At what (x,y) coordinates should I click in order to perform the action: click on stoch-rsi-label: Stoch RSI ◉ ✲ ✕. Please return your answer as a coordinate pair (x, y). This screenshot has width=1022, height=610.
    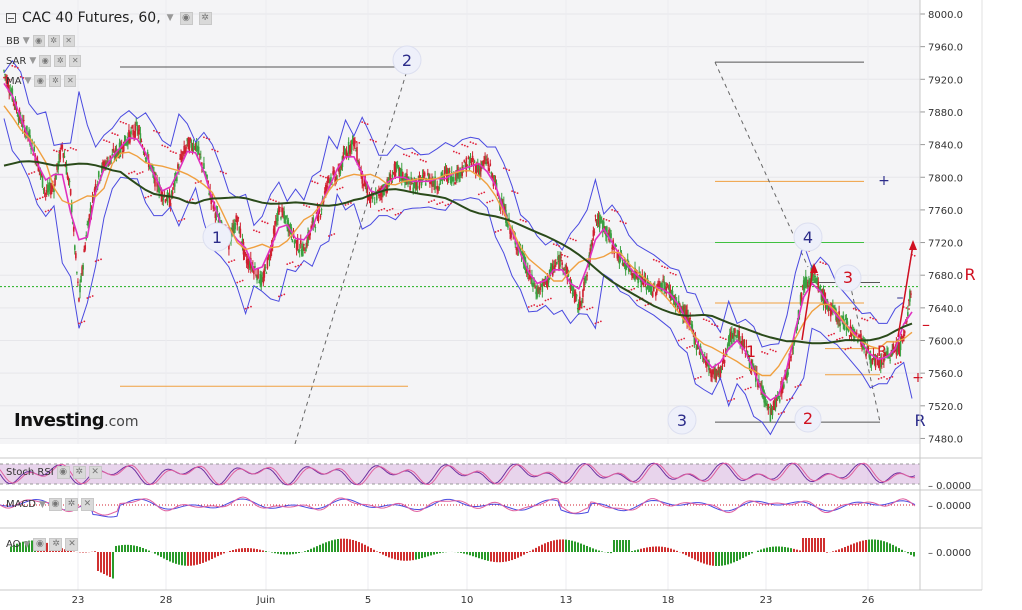
    Looking at the image, I should click on (54, 472).